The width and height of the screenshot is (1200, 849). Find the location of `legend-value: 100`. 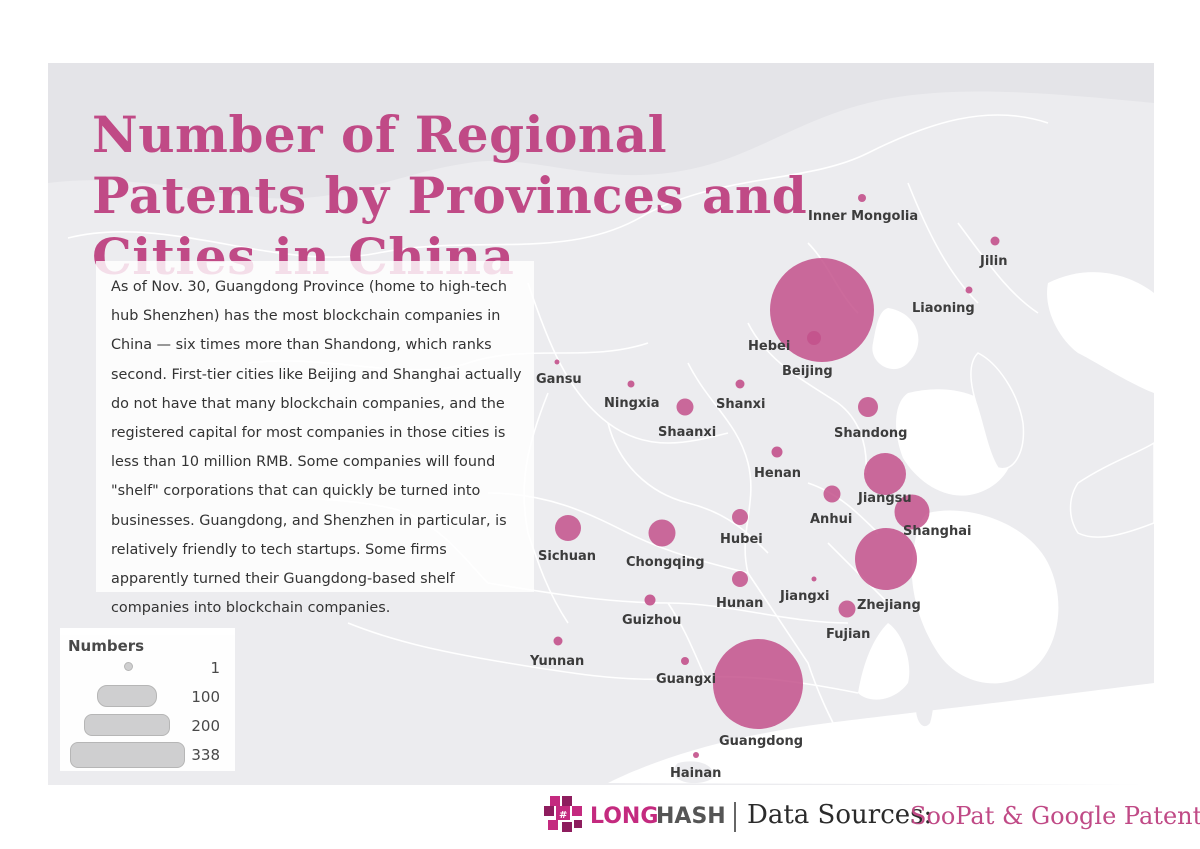

legend-value: 100 is located at coordinates (205, 697).